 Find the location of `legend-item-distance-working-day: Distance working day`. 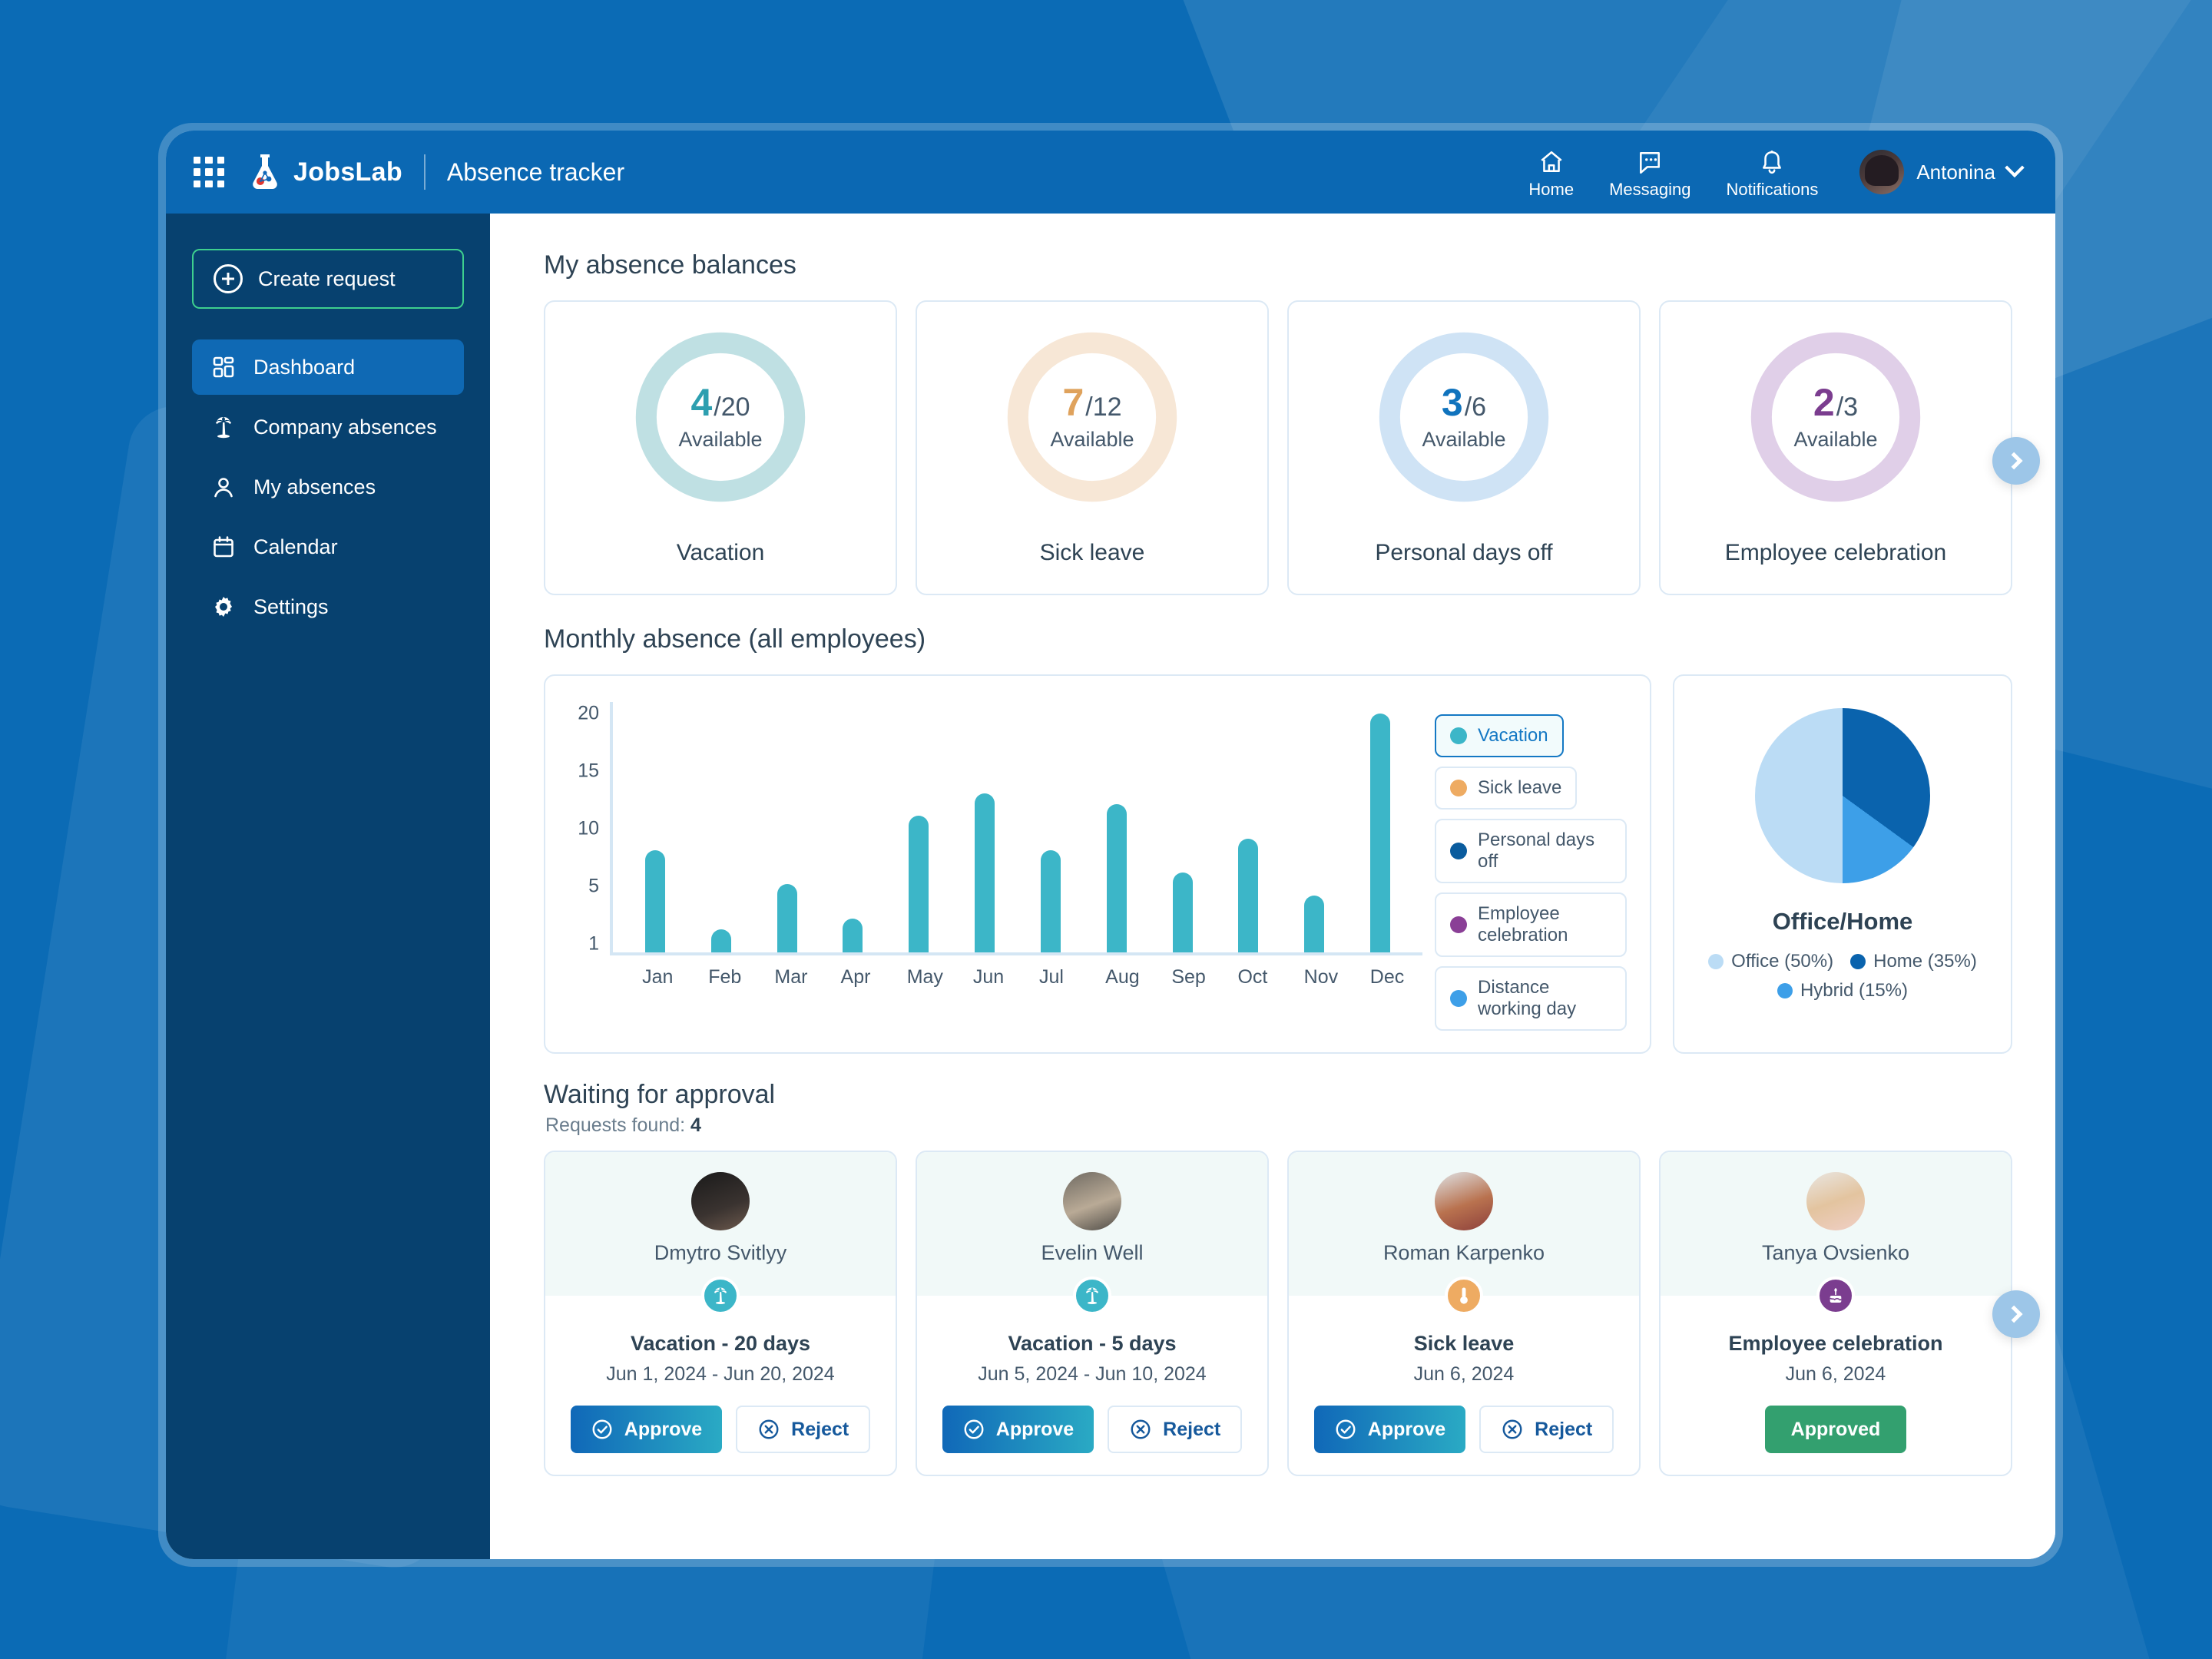

legend-item-distance-working-day: Distance working day is located at coordinates (1531, 998).